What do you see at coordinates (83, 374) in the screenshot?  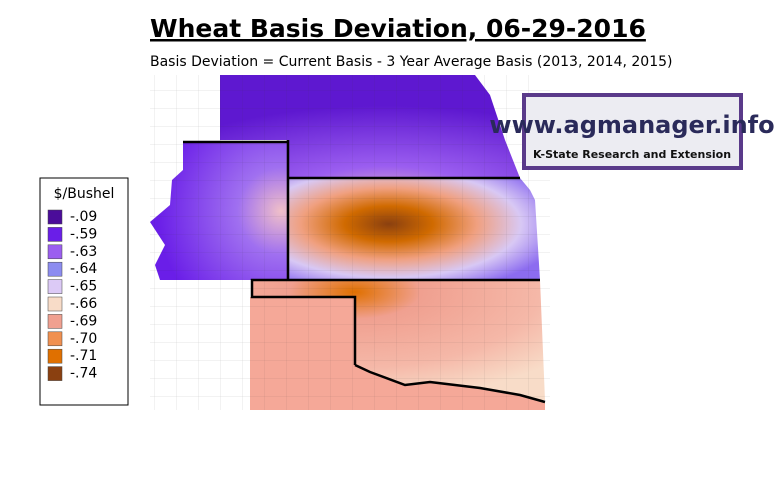 I see `legend-label: -.74` at bounding box center [83, 374].